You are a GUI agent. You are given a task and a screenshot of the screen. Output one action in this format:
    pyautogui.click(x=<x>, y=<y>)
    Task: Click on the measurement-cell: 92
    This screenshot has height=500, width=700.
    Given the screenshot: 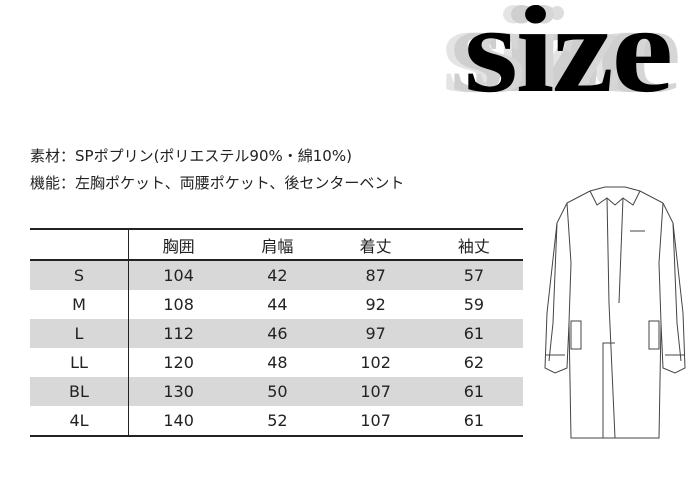 What is the action you would take?
    pyautogui.click(x=375, y=304)
    